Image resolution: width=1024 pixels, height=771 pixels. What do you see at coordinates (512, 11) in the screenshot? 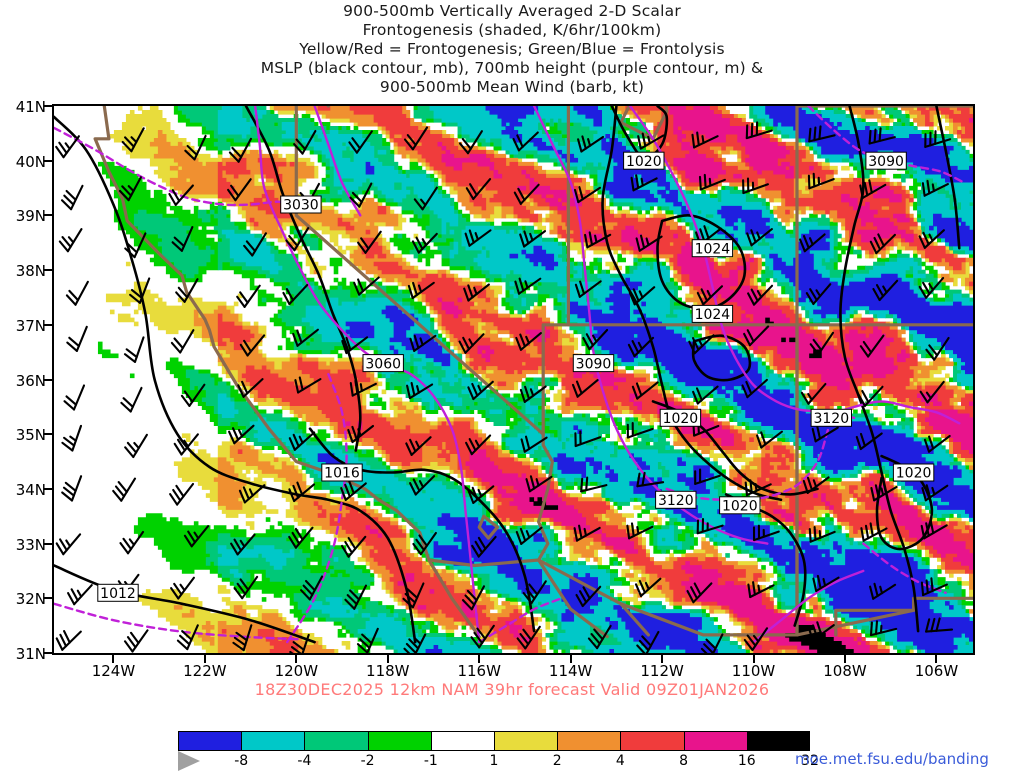
I see `title-line-1: 900-500mb Vertically Averaged 2-D Scalar` at bounding box center [512, 11].